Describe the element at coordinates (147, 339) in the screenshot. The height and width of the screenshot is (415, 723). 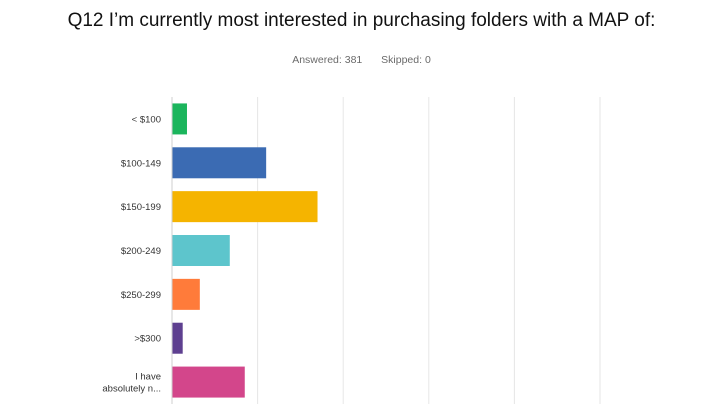
I see `category-label: >$300` at that location.